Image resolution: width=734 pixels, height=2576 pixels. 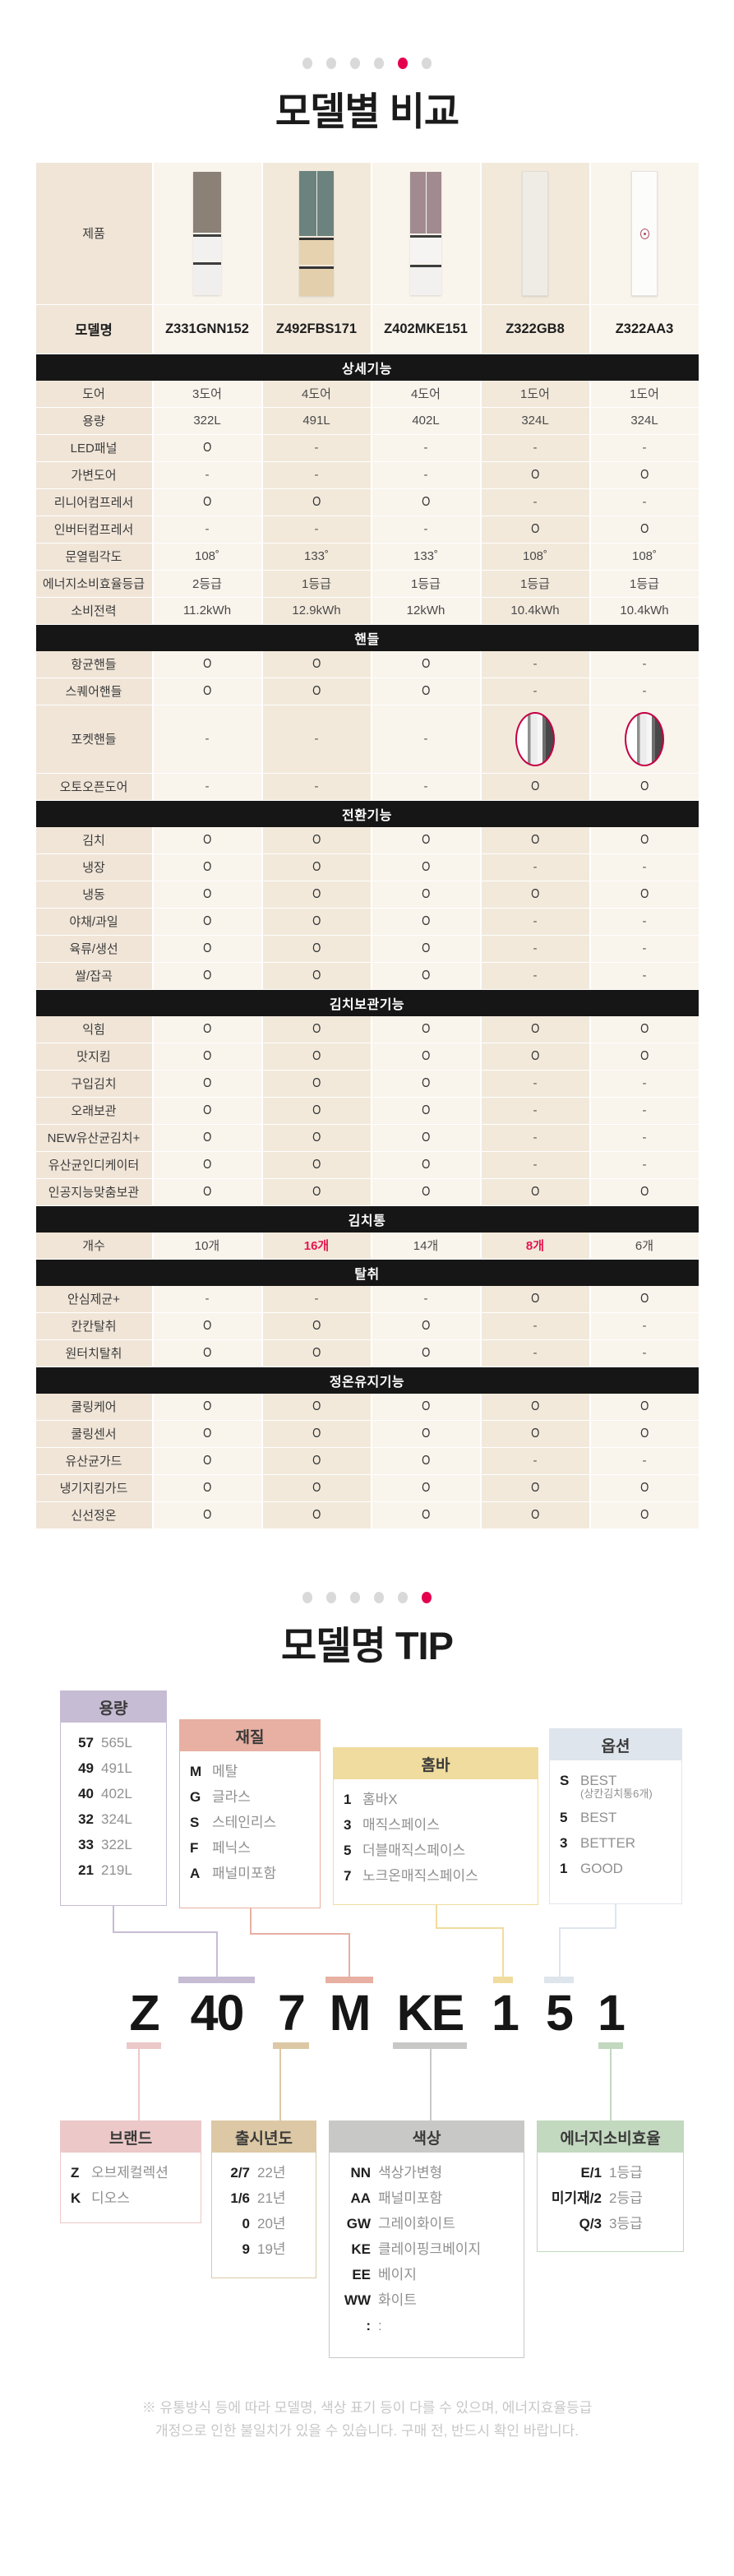 I want to click on connector-homebar, so click(x=503, y=1952).